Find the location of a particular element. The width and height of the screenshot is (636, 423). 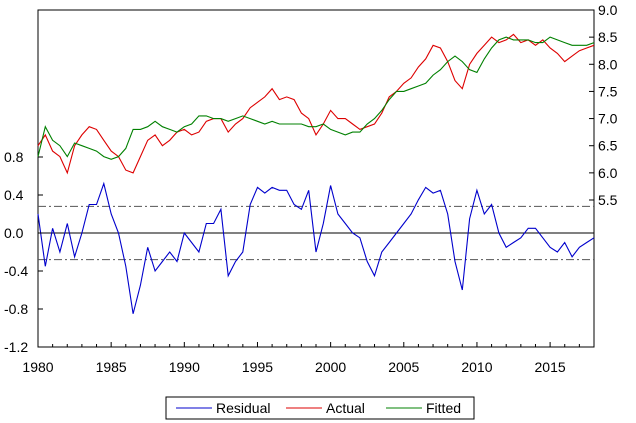

x-tick-label: 2015 is located at coordinates (550, 367).